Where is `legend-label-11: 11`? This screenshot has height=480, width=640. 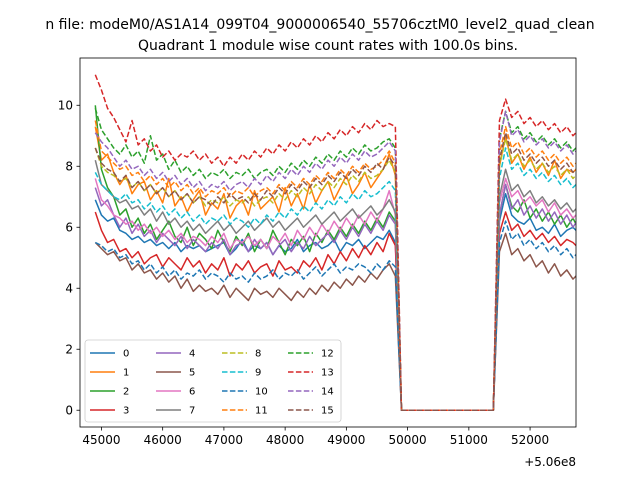 legend-label-11: 11 is located at coordinates (261, 411).